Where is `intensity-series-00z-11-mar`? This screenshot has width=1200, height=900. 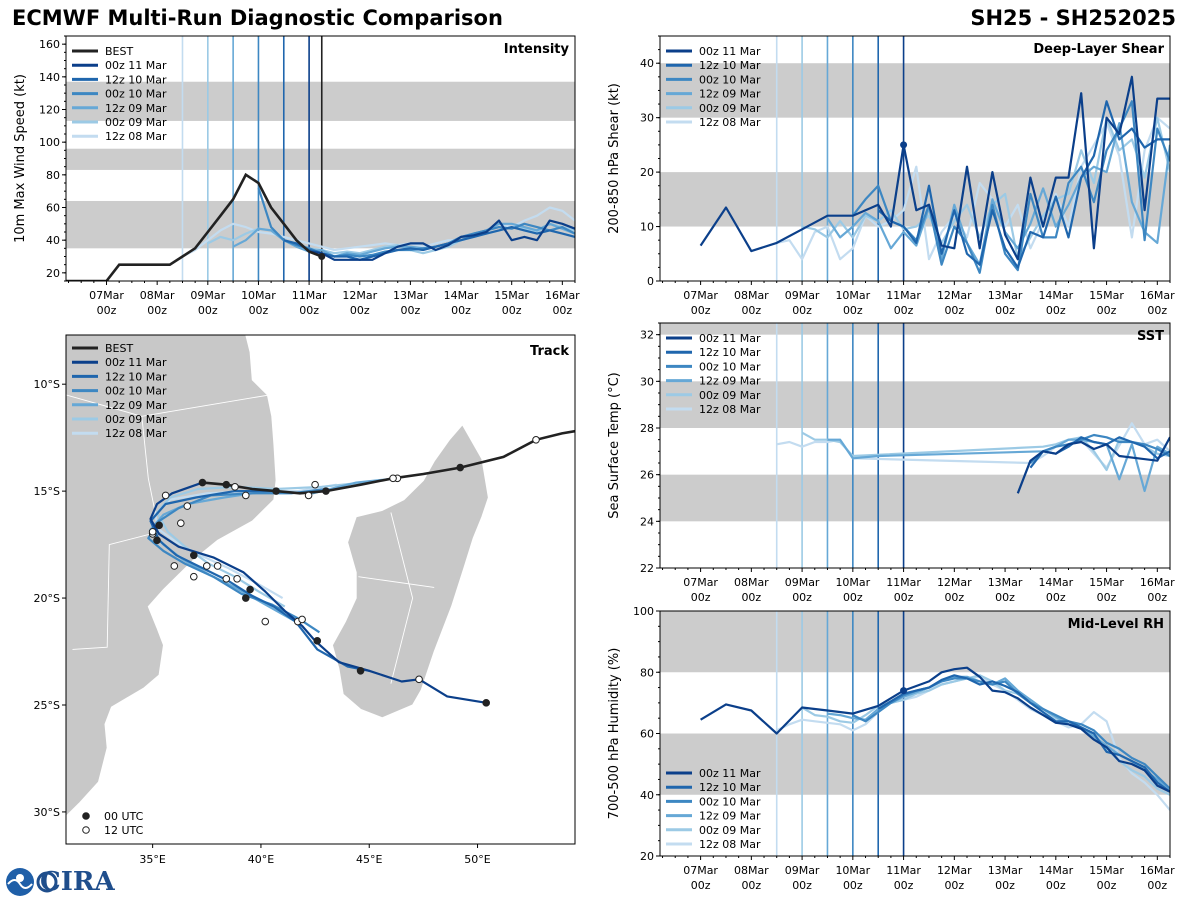
intensity-series-00z-11-mar is located at coordinates (441, 240).